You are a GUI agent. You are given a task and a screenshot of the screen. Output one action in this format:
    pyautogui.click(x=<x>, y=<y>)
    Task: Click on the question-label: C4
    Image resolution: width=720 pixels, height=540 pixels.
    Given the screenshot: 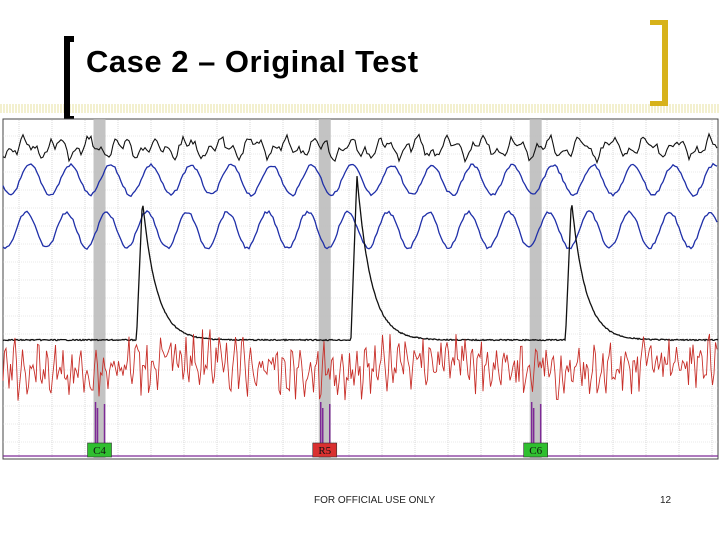 What is the action you would take?
    pyautogui.click(x=99, y=451)
    